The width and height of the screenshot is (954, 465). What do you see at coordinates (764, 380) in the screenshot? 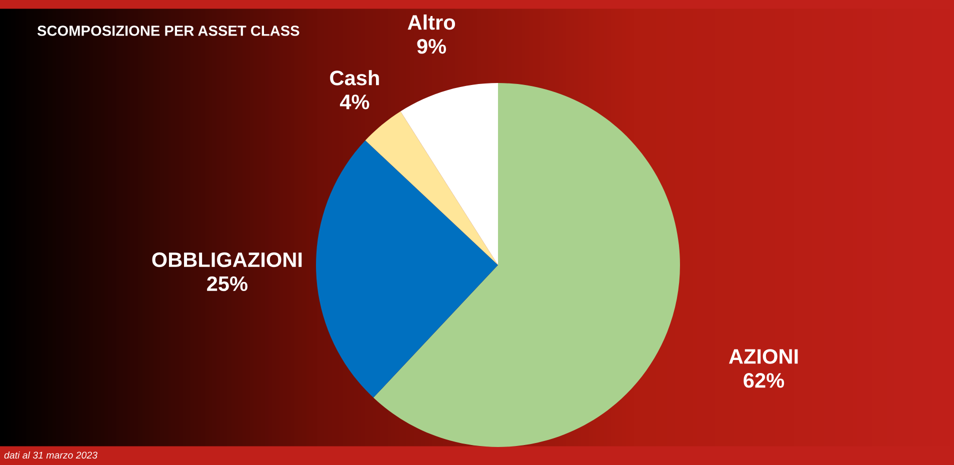
I see `data-label: 62%` at bounding box center [764, 380].